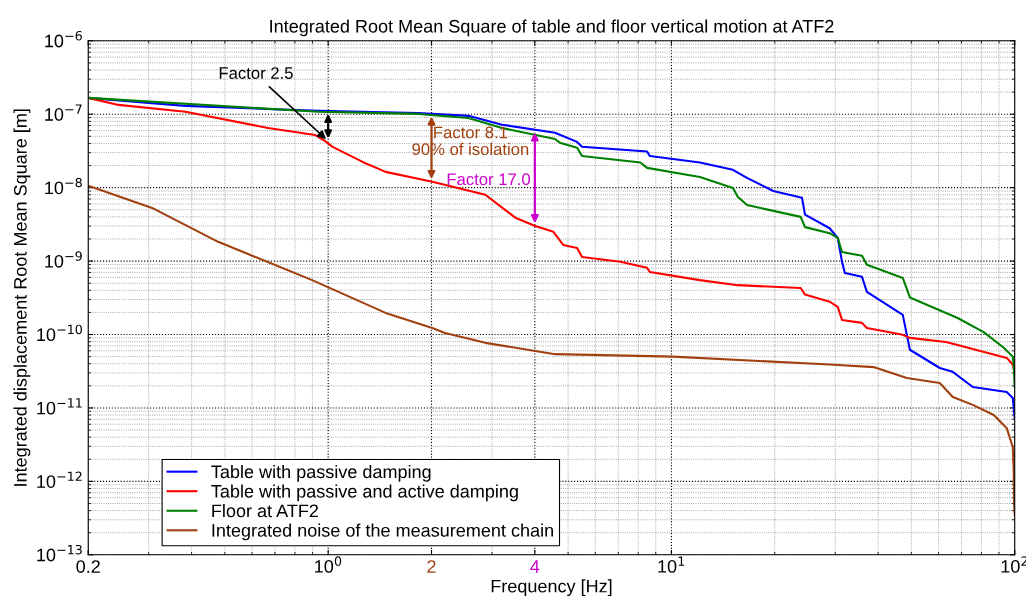 This screenshot has height=609, width=1026. What do you see at coordinates (63, 186) in the screenshot?
I see `y-tick-label: 10$^{−8}$` at bounding box center [63, 186].